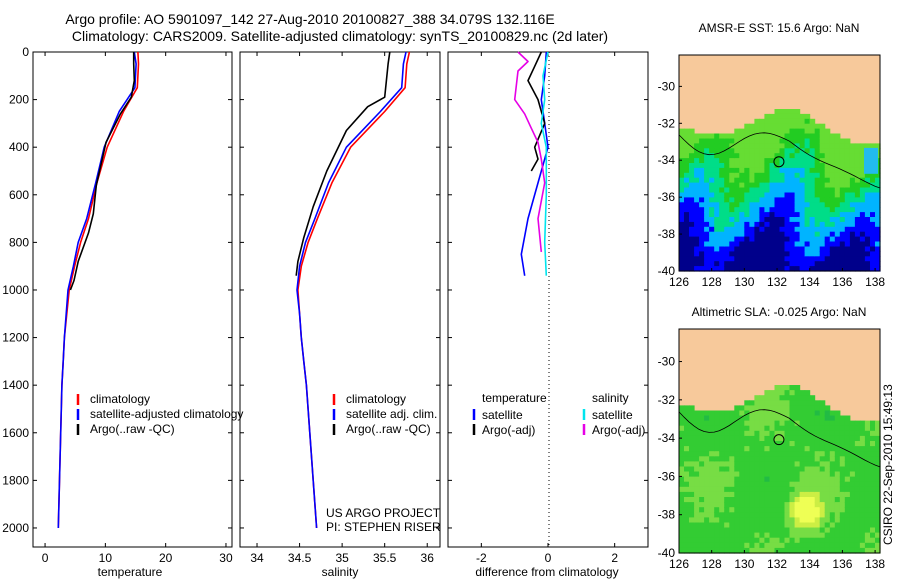  What do you see at coordinates (779, 28) in the screenshot?
I see `sst-map-title: AMSR-E SST: 15.6 Argo: NaN` at bounding box center [779, 28].